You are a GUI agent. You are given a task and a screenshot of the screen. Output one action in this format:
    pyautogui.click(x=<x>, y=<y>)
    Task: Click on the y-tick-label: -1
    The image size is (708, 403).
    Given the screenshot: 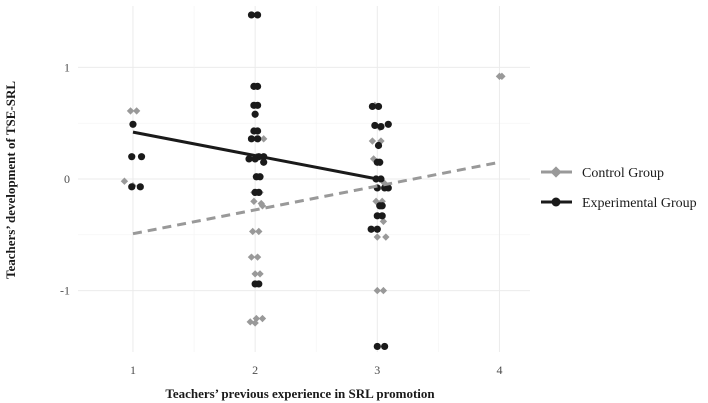 What is the action you would take?
    pyautogui.click(x=65, y=291)
    